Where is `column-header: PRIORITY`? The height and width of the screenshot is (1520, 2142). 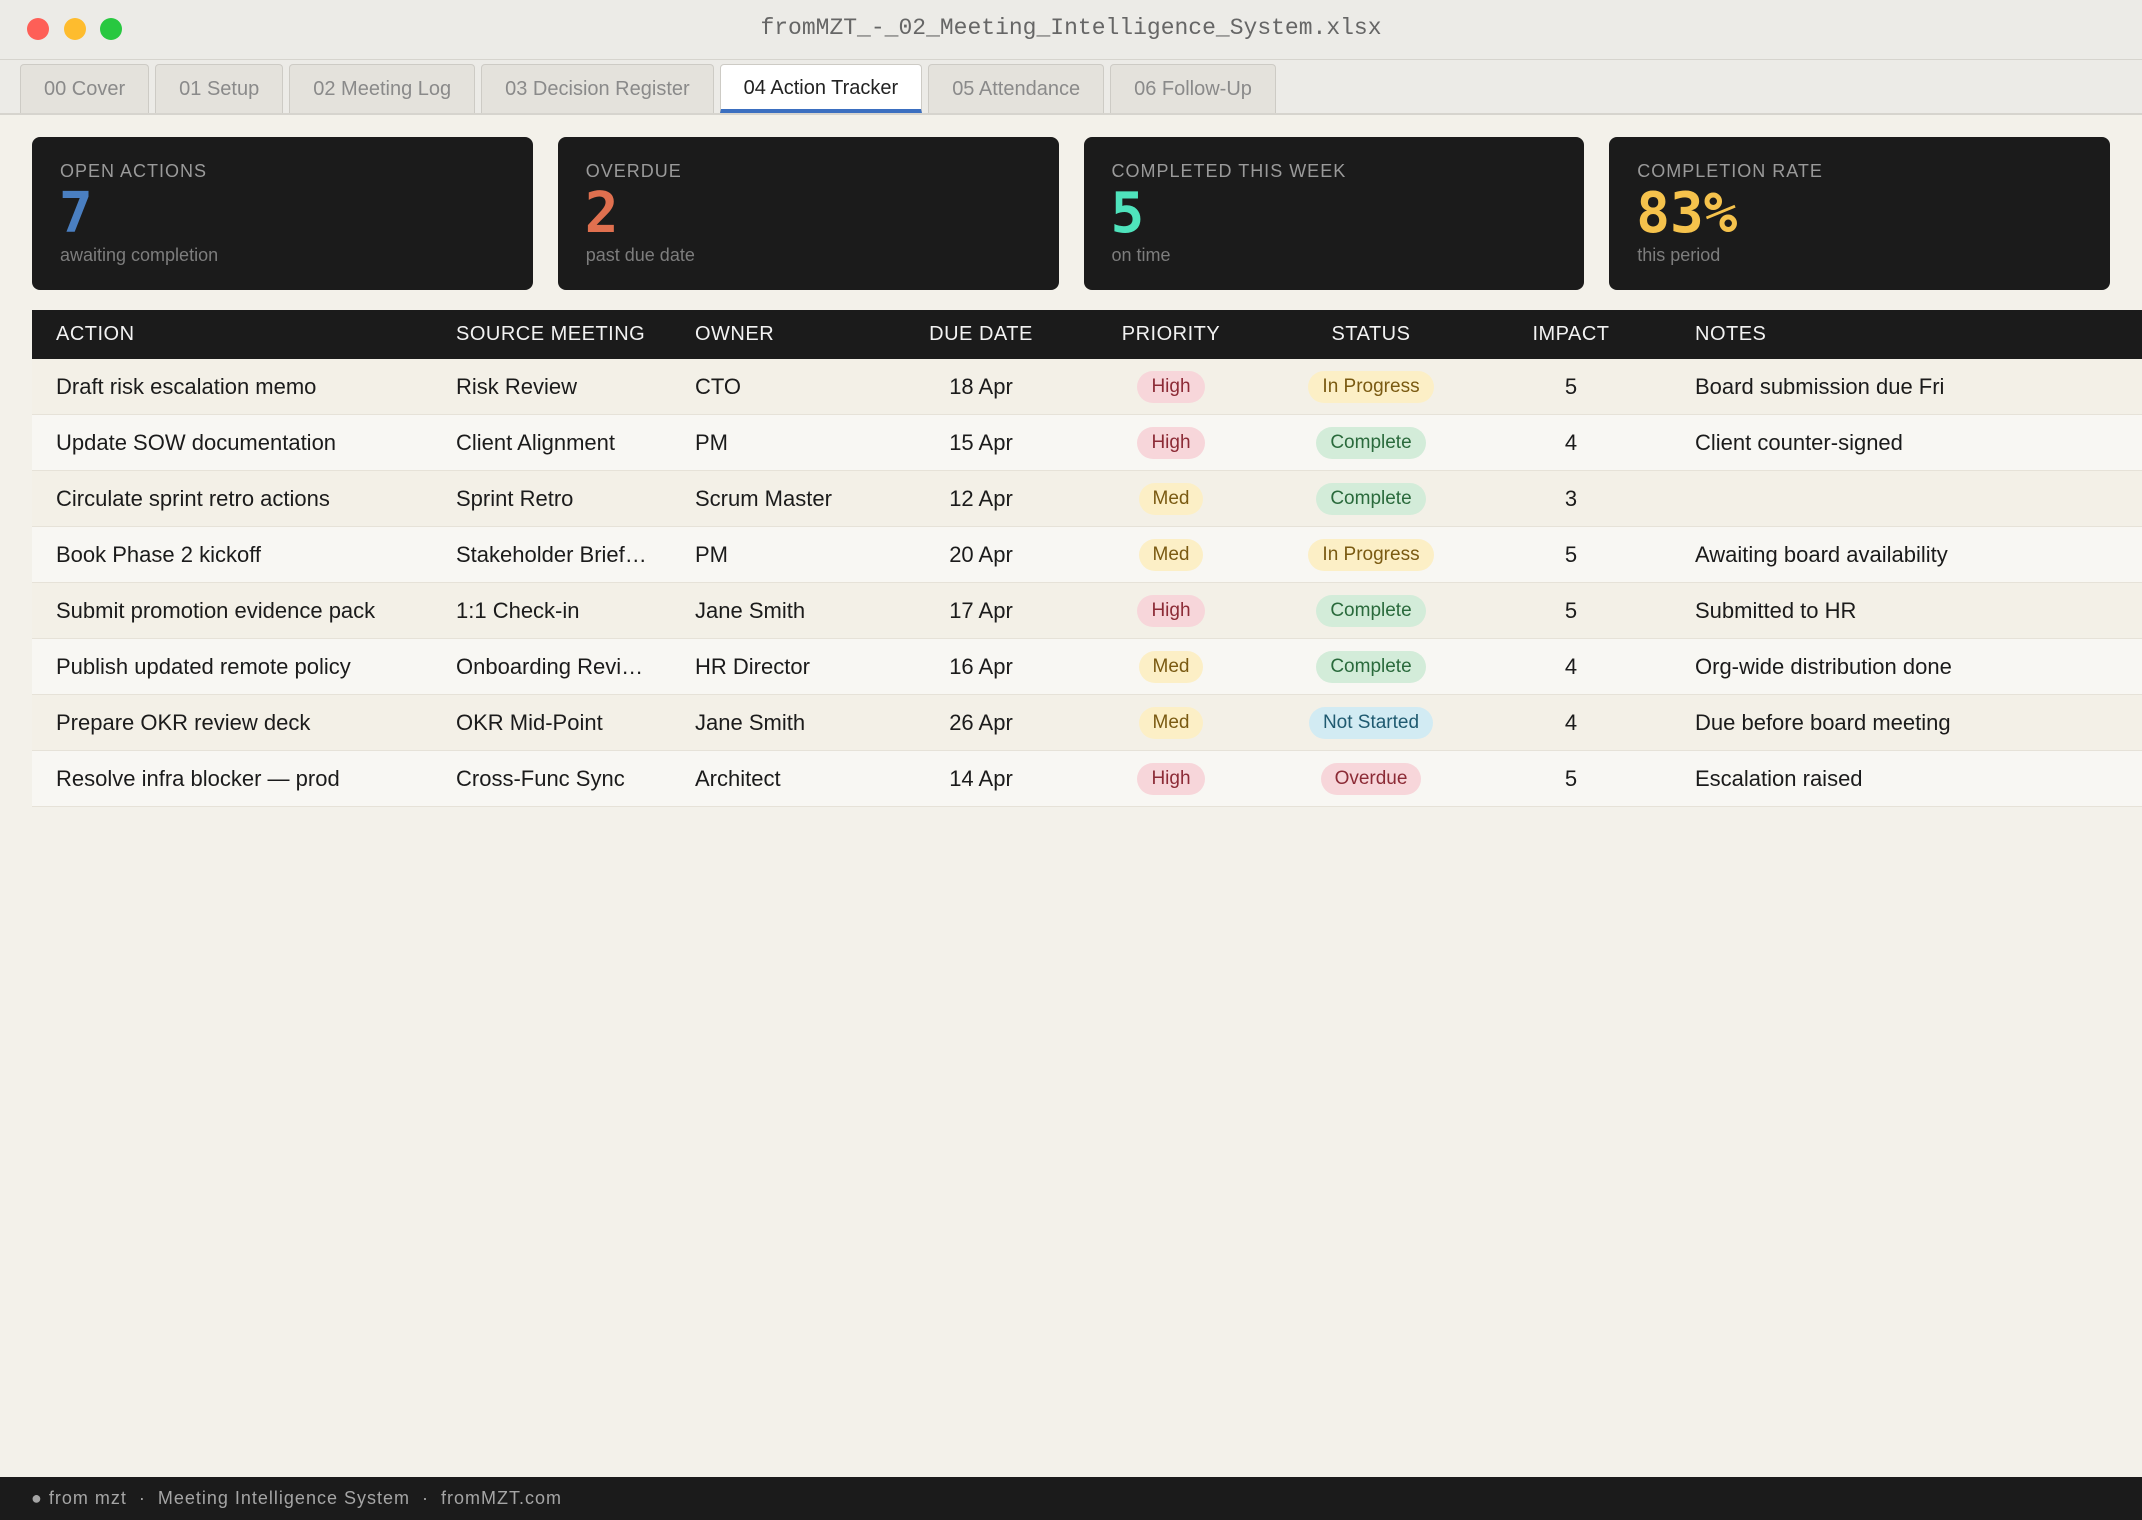 column-header: PRIORITY is located at coordinates (1171, 334).